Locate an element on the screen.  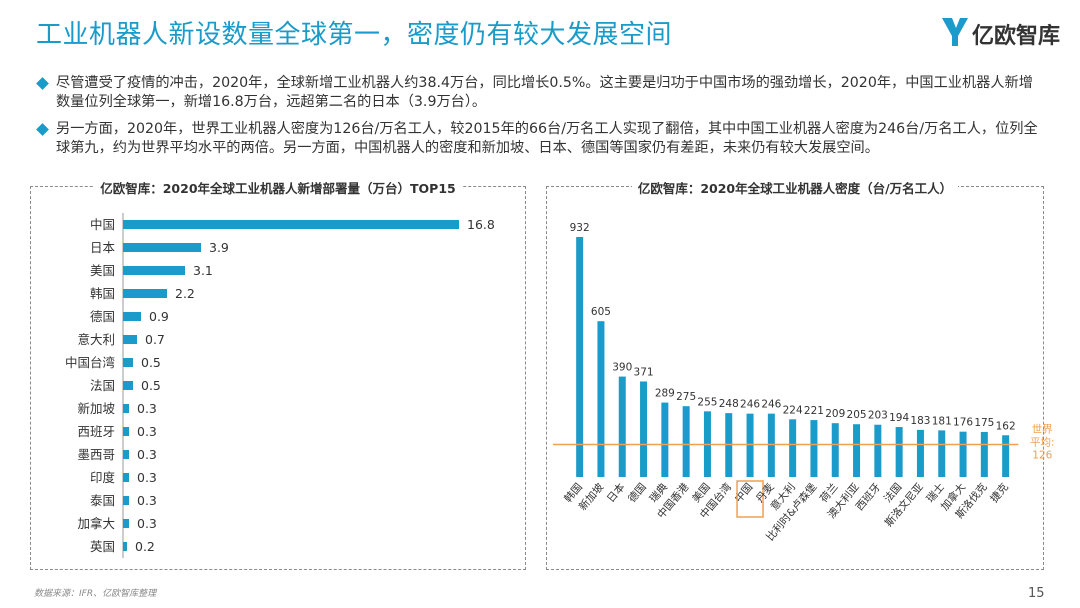
value-label: 16.8 is located at coordinates (481, 224).